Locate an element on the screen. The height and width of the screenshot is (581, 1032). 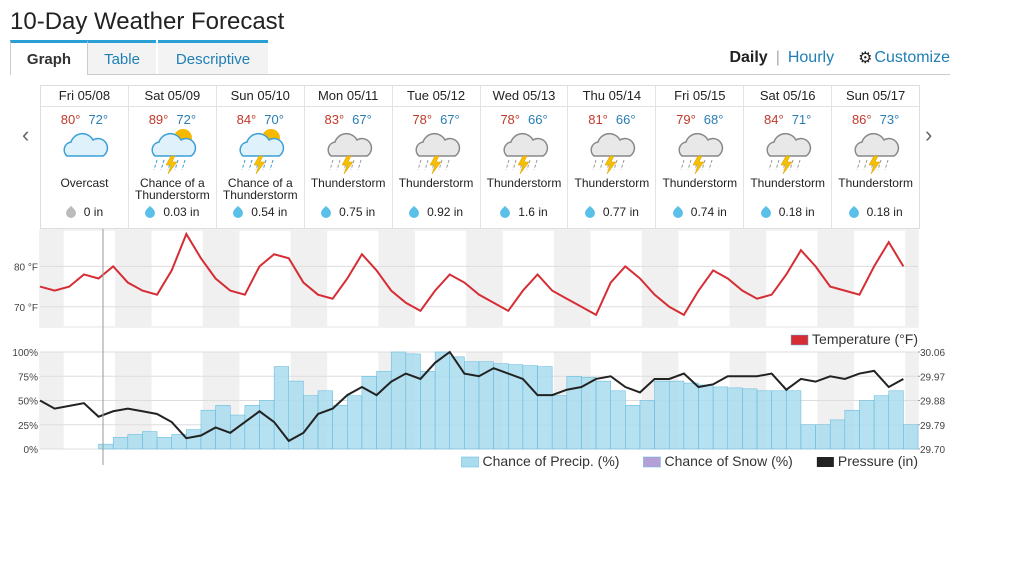
precip-amount: 0.75 in is located at coordinates (357, 212).